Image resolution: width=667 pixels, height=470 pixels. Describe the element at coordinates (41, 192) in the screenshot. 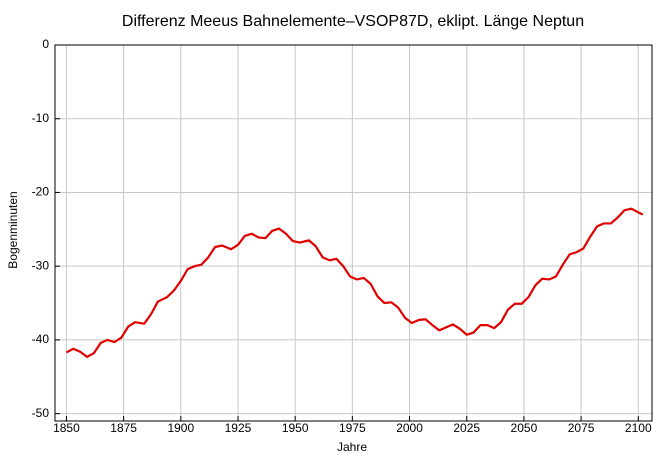

I see `y-tick-label: -20` at that location.